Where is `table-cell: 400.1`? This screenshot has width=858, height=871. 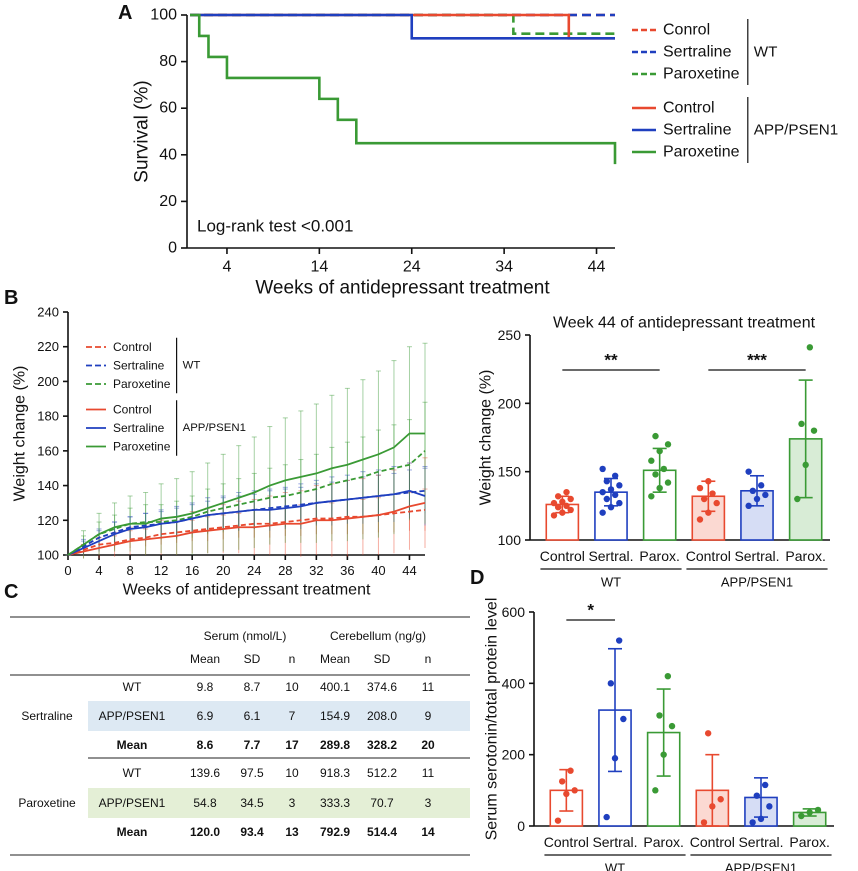 table-cell: 400.1 is located at coordinates (335, 687).